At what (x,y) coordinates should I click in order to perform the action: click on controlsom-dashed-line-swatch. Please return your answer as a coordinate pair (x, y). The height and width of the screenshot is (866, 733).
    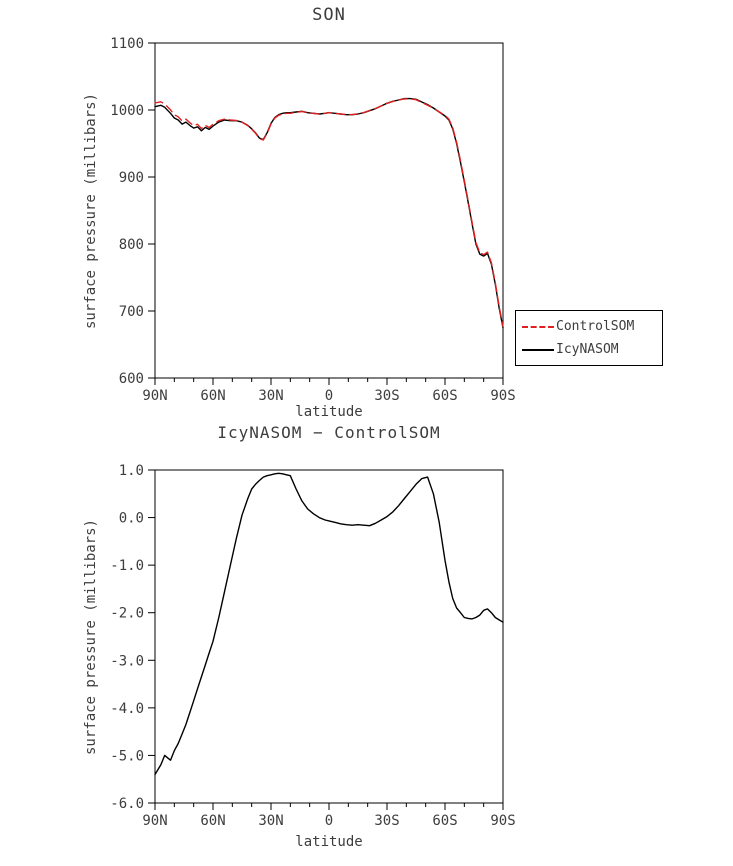
    Looking at the image, I should click on (538, 326).